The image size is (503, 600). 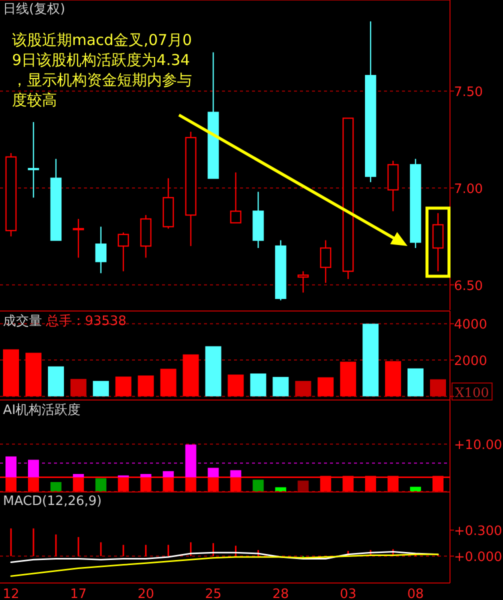 I want to click on y-tick-label: 2000, so click(x=471, y=362).